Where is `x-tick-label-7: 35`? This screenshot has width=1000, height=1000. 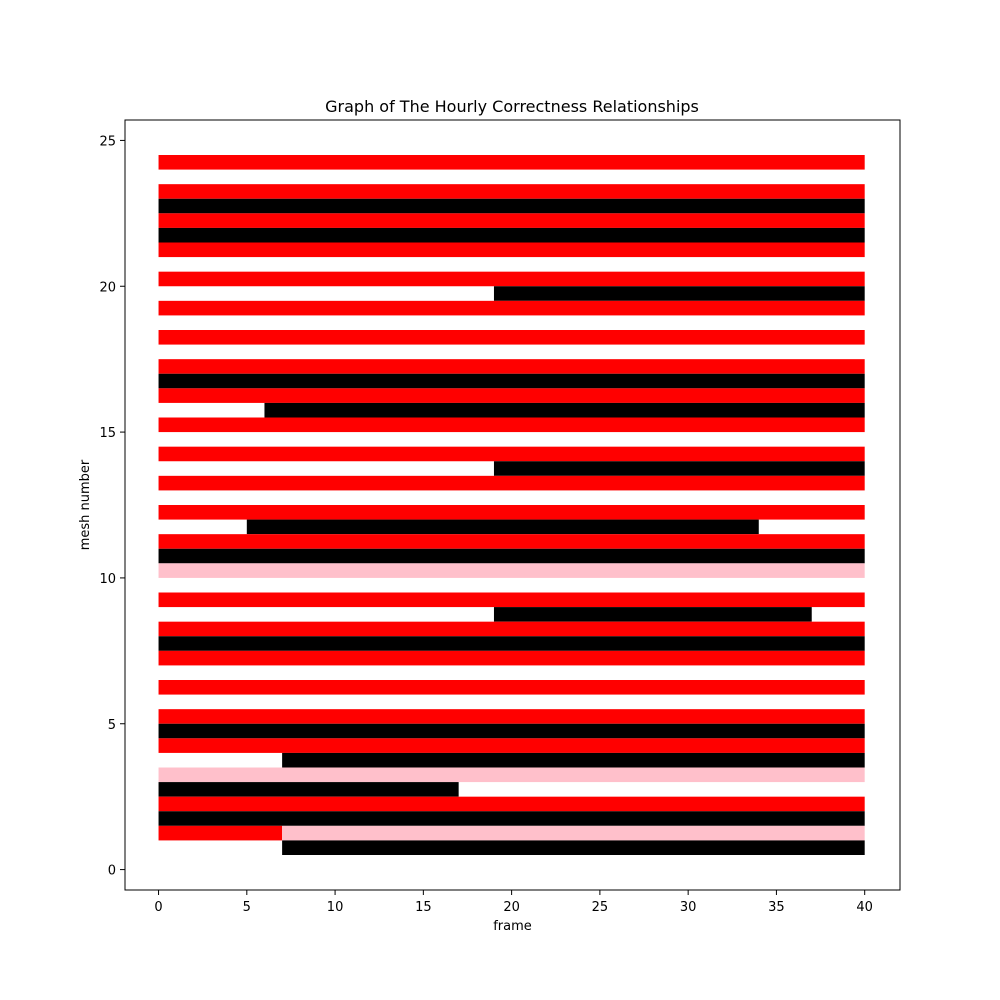 x-tick-label-7: 35 is located at coordinates (776, 907).